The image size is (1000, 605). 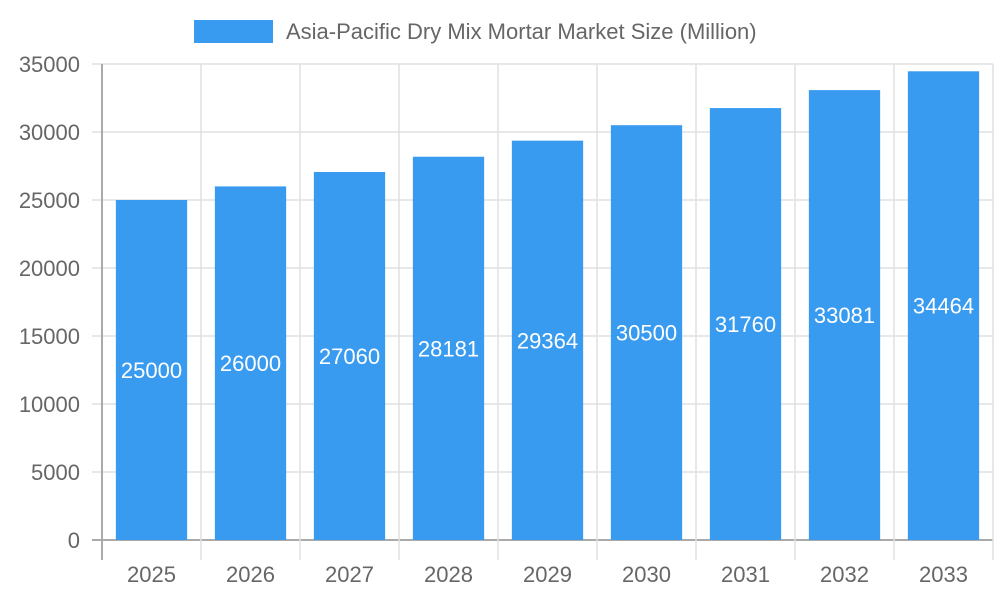 I want to click on bar-2033, so click(x=943, y=305).